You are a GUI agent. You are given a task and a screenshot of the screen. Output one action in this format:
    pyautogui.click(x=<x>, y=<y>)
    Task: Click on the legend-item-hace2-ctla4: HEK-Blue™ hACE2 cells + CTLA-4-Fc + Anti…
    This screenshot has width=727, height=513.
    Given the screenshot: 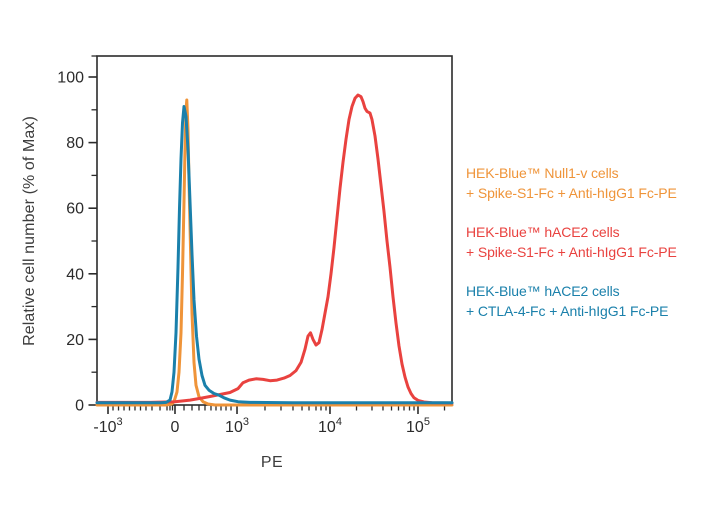 What is the action you would take?
    pyautogui.click(x=596, y=301)
    